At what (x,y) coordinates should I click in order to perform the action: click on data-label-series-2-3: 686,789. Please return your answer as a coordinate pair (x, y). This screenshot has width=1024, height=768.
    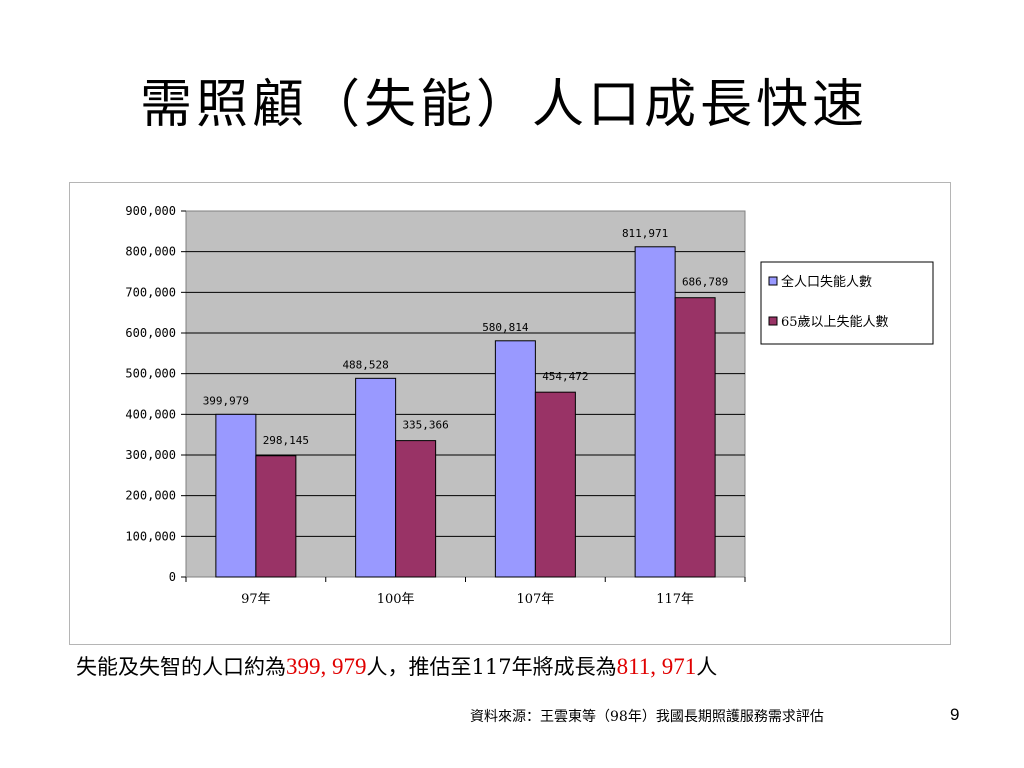
    Looking at the image, I should click on (705, 282).